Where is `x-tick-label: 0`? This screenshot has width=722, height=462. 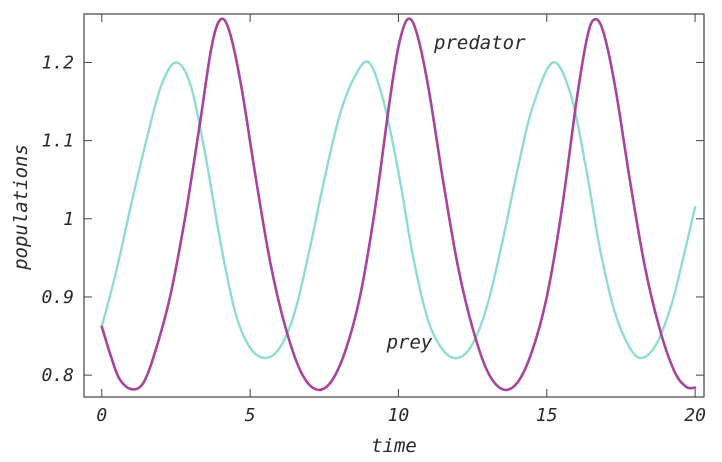
x-tick-label: 0 is located at coordinates (101, 415).